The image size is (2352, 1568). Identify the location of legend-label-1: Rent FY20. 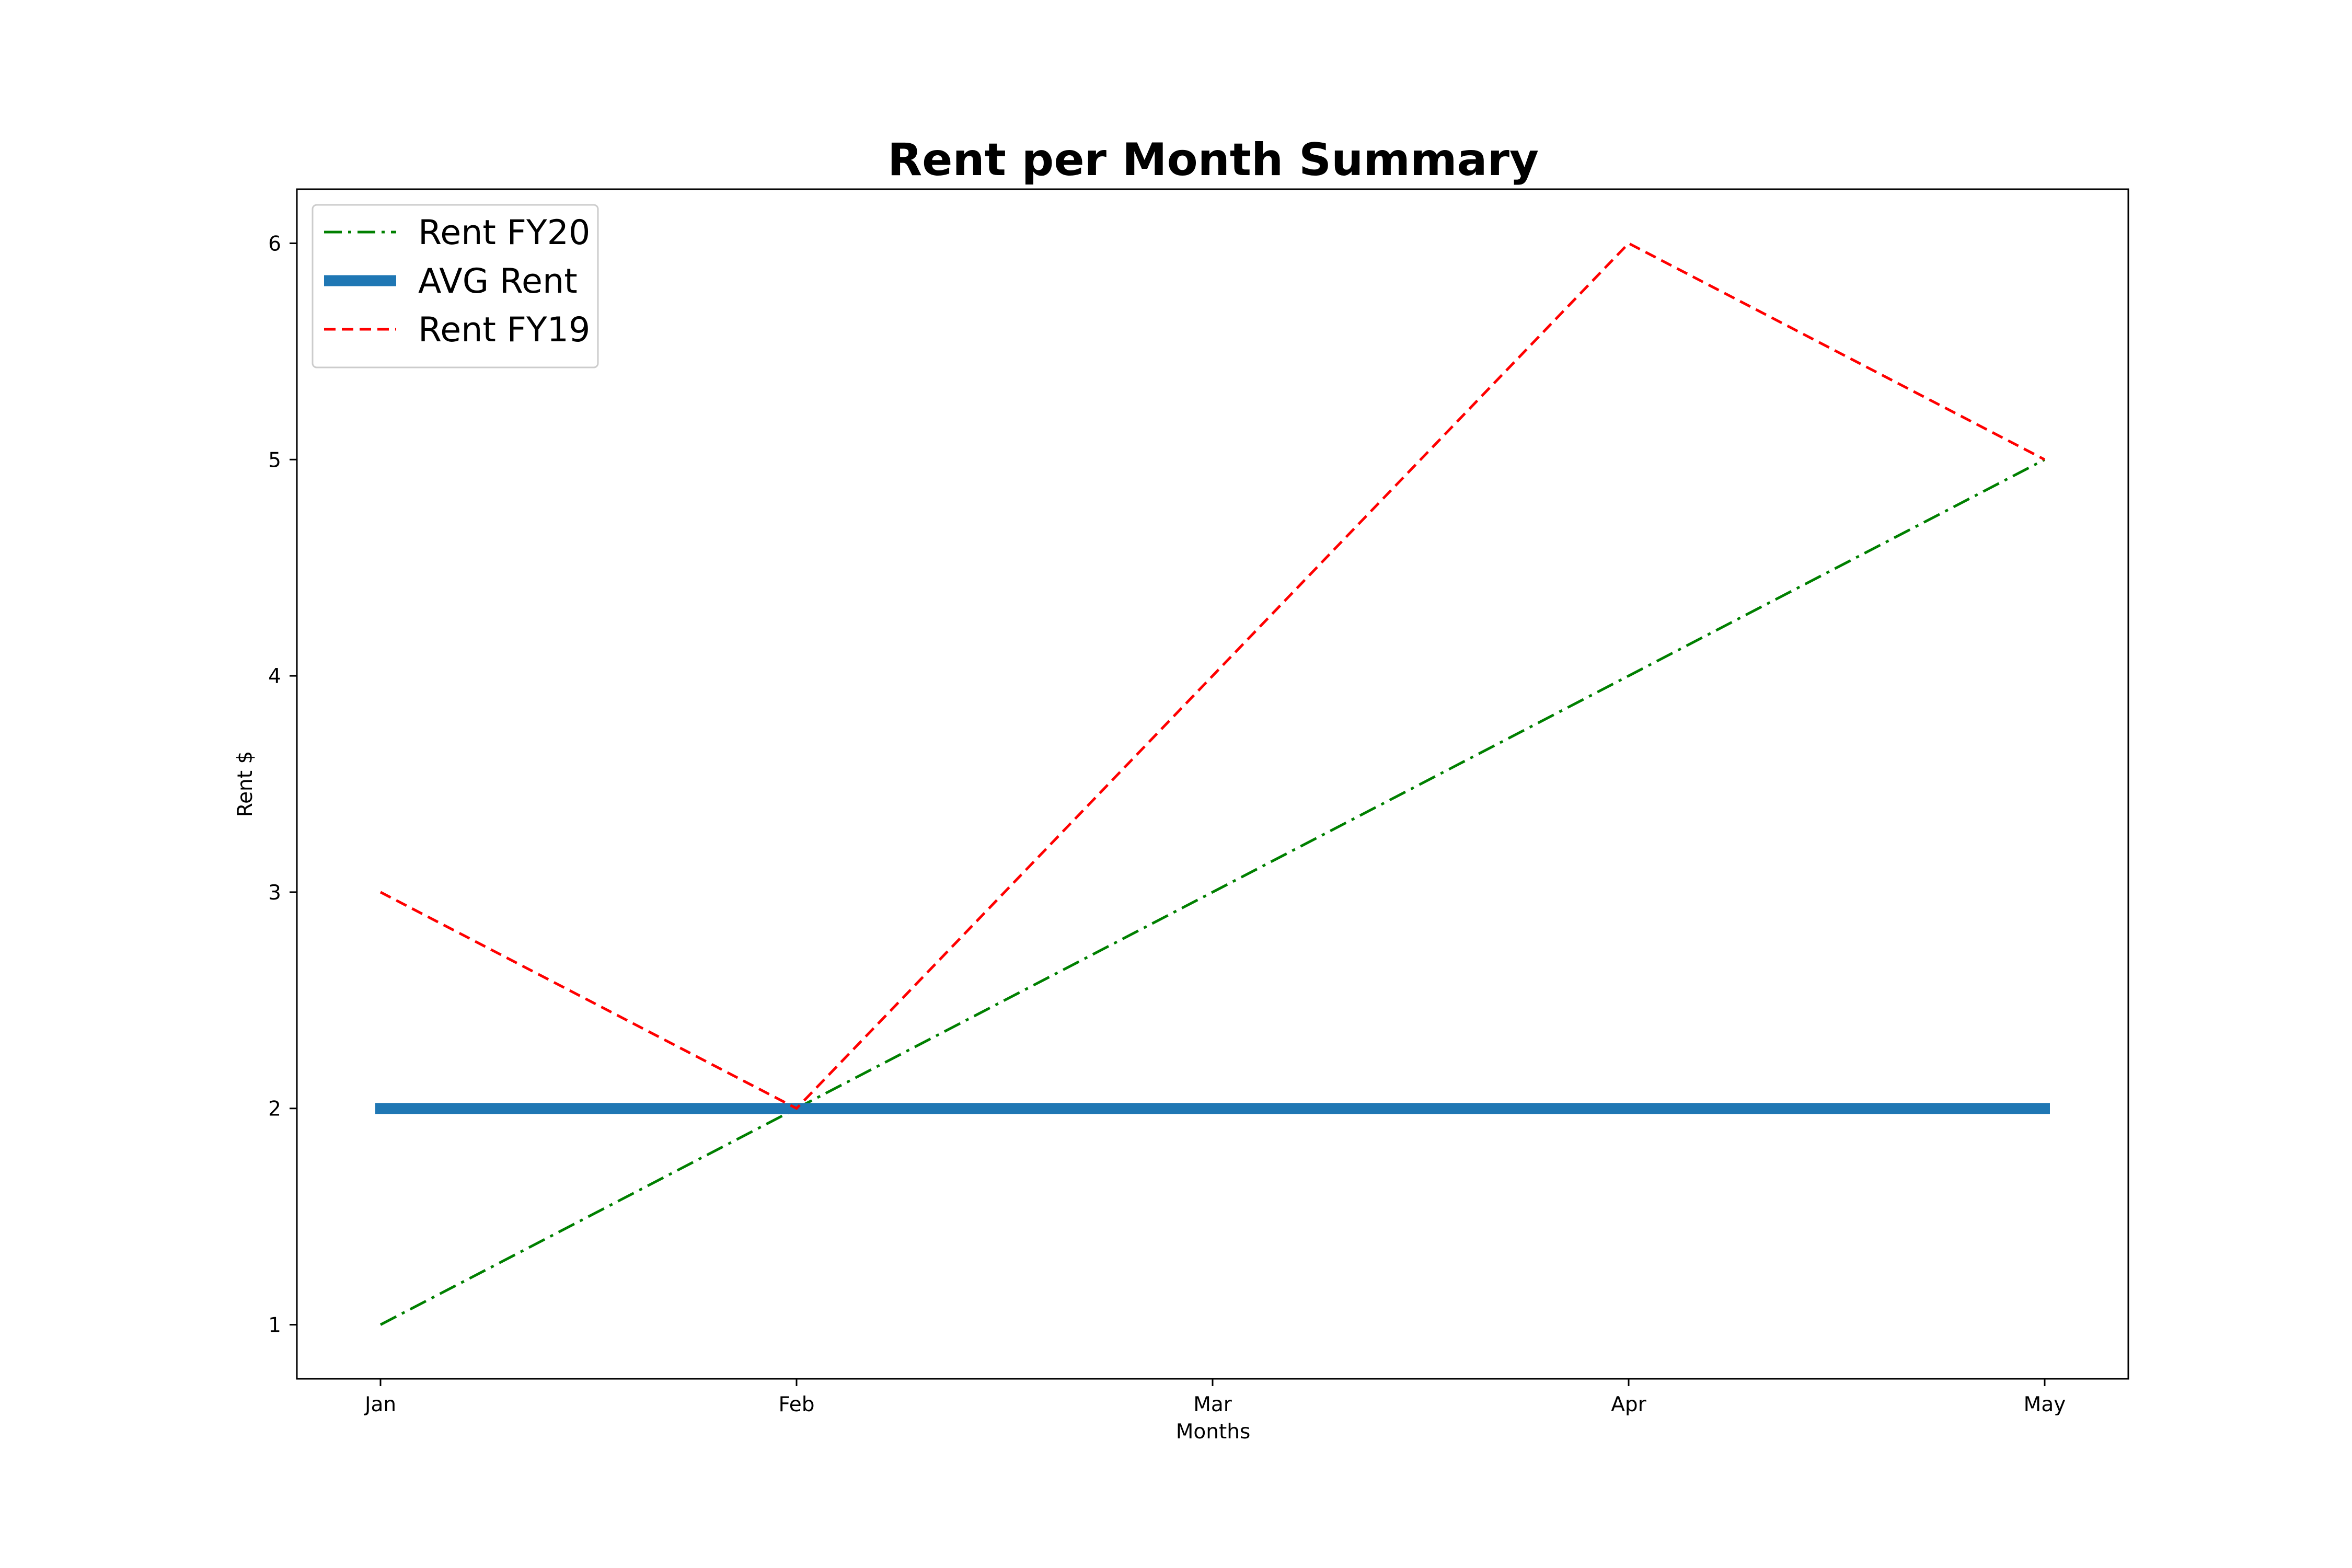
(504, 232).